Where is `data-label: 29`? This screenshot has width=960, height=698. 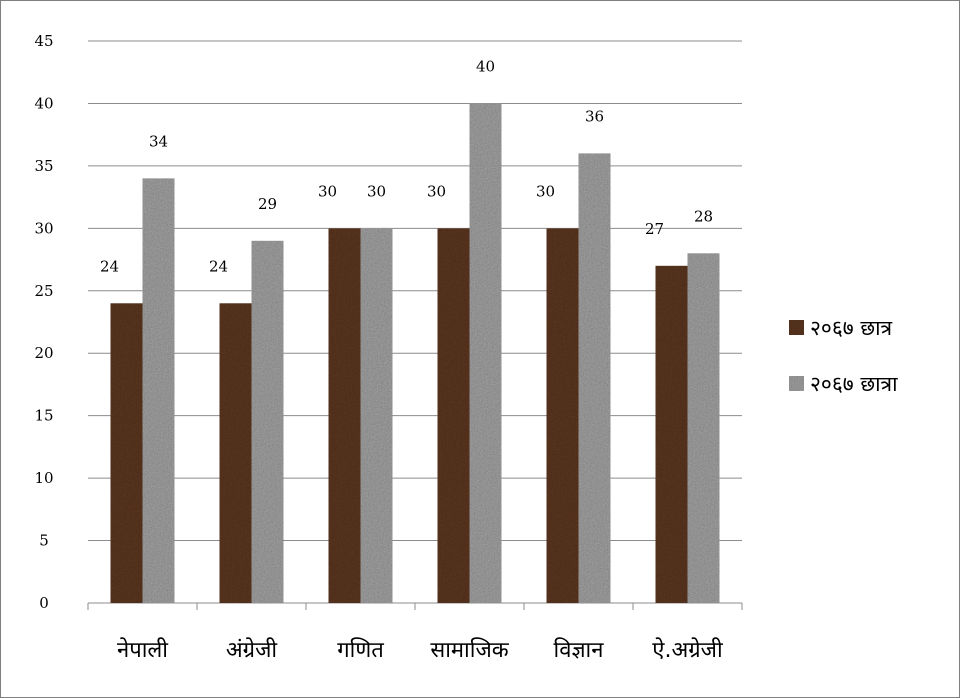
data-label: 29 is located at coordinates (267, 204).